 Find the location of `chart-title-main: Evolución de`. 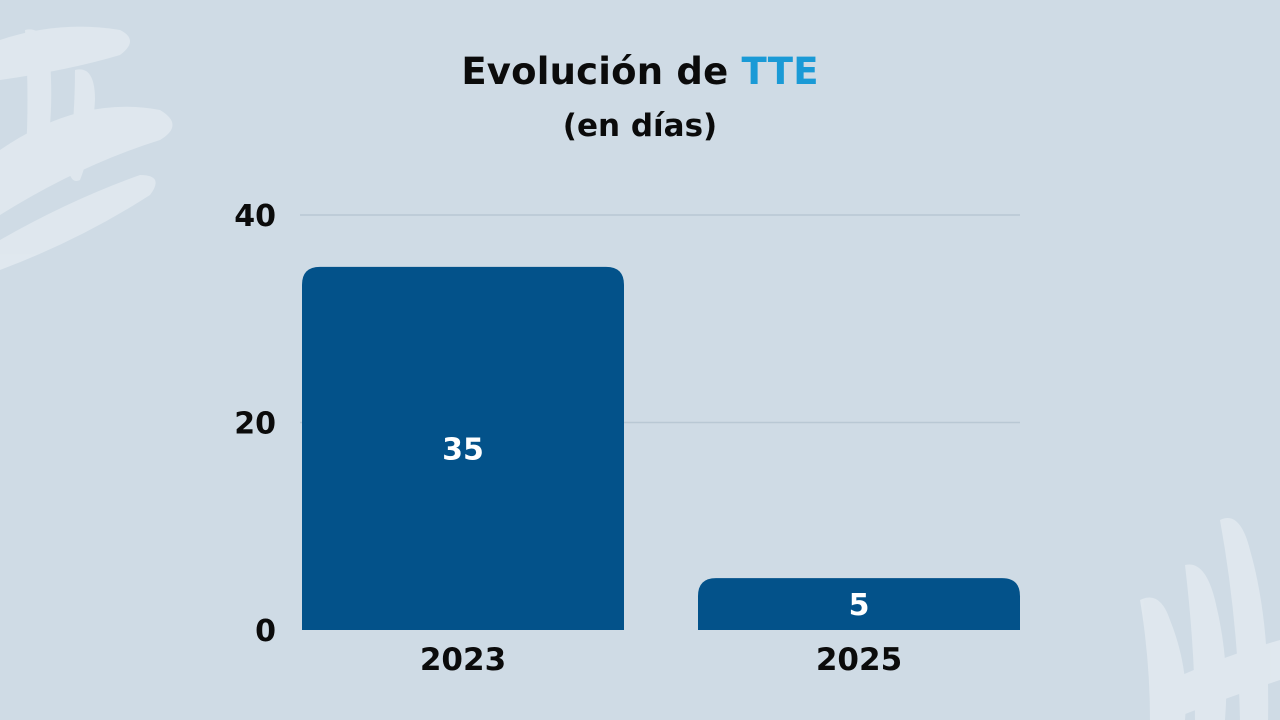

chart-title-main: Evolución de is located at coordinates (595, 71).